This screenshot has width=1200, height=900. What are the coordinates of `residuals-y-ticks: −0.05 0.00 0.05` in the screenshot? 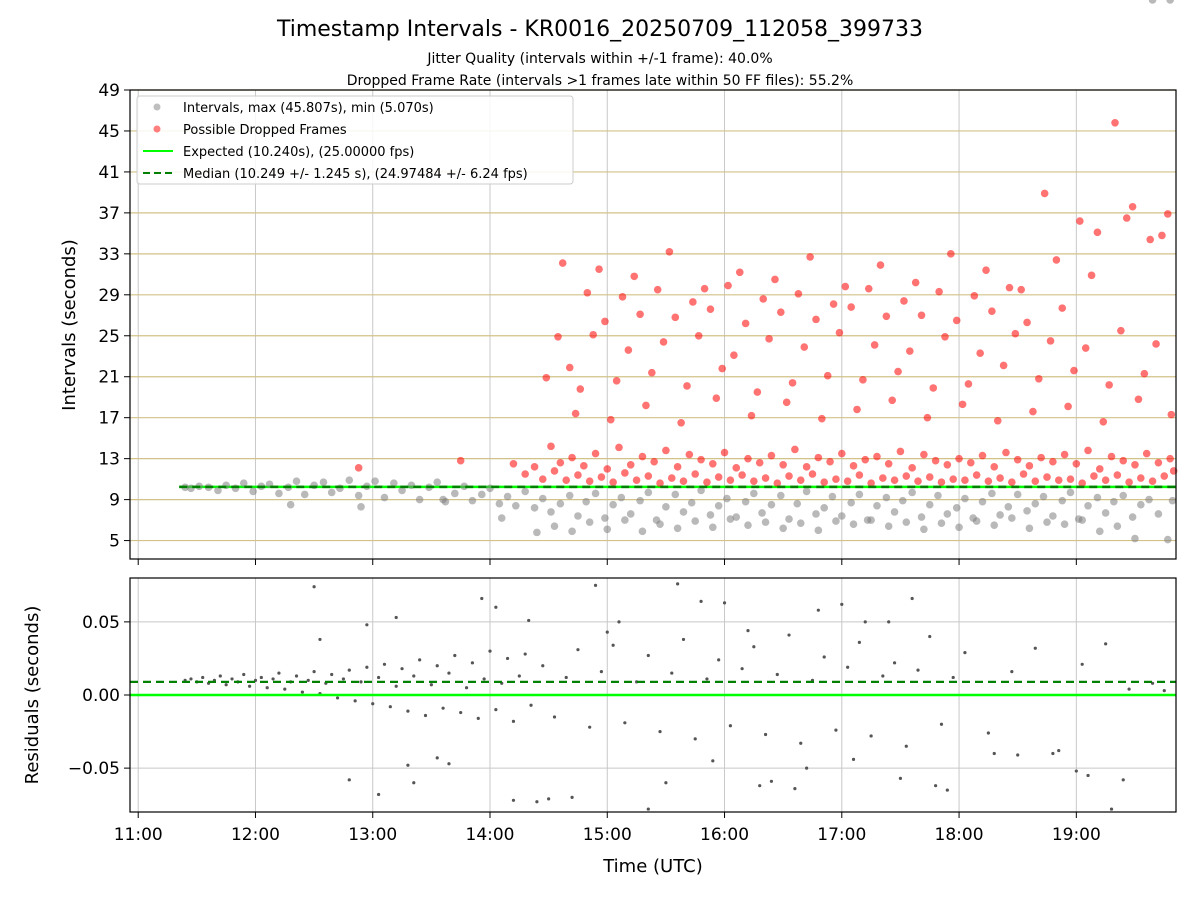 It's located at (99, 696).